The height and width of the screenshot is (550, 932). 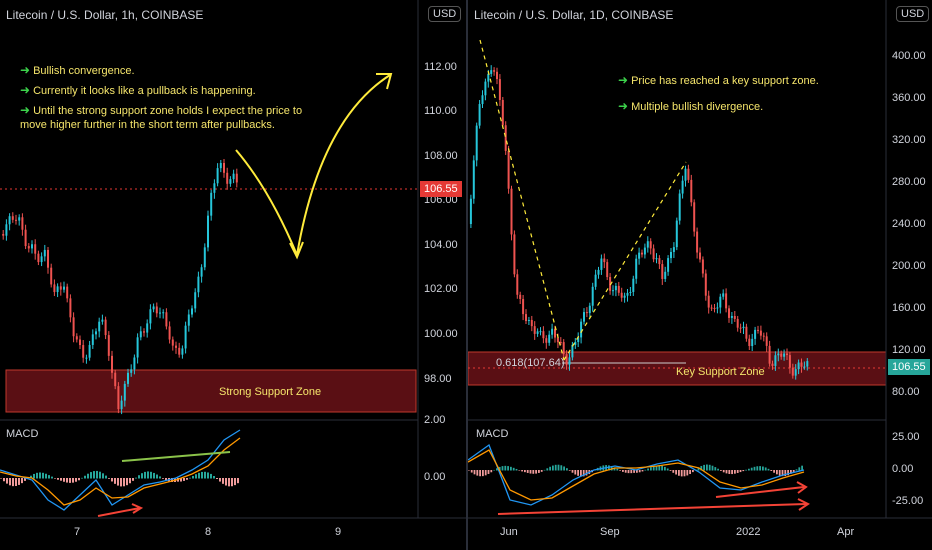 I want to click on left-last-price-tag: 106.55, so click(x=441, y=189).